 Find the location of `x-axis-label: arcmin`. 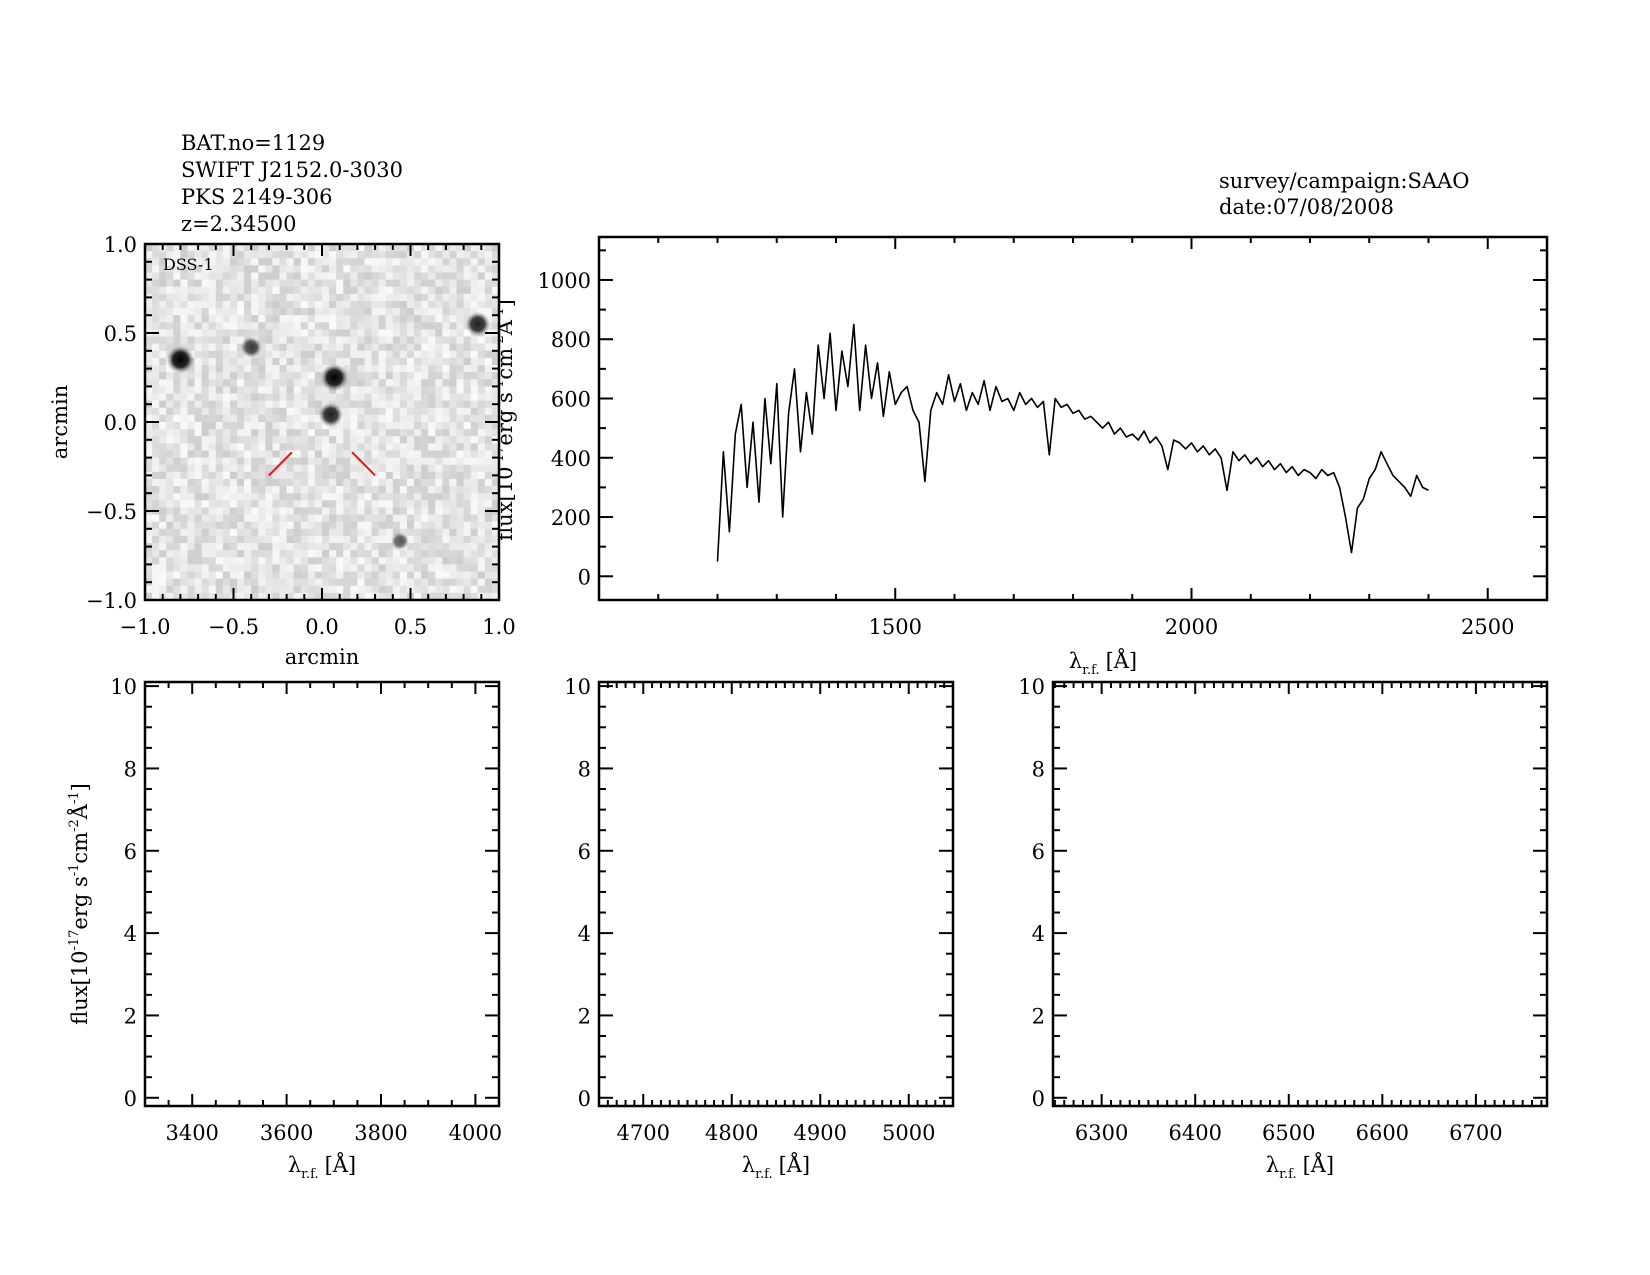

x-axis-label: arcmin is located at coordinates (322, 657).